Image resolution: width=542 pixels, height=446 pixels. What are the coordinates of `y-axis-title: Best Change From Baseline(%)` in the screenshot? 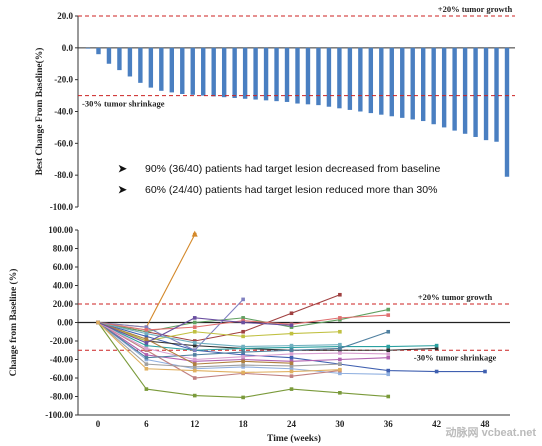 It's located at (39, 112).